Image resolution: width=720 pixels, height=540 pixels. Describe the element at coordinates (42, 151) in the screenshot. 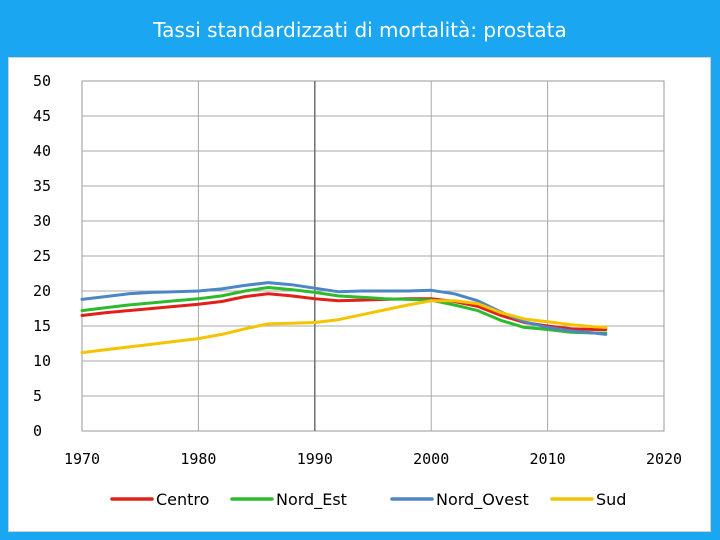

I see `y-tick-label: 40` at that location.